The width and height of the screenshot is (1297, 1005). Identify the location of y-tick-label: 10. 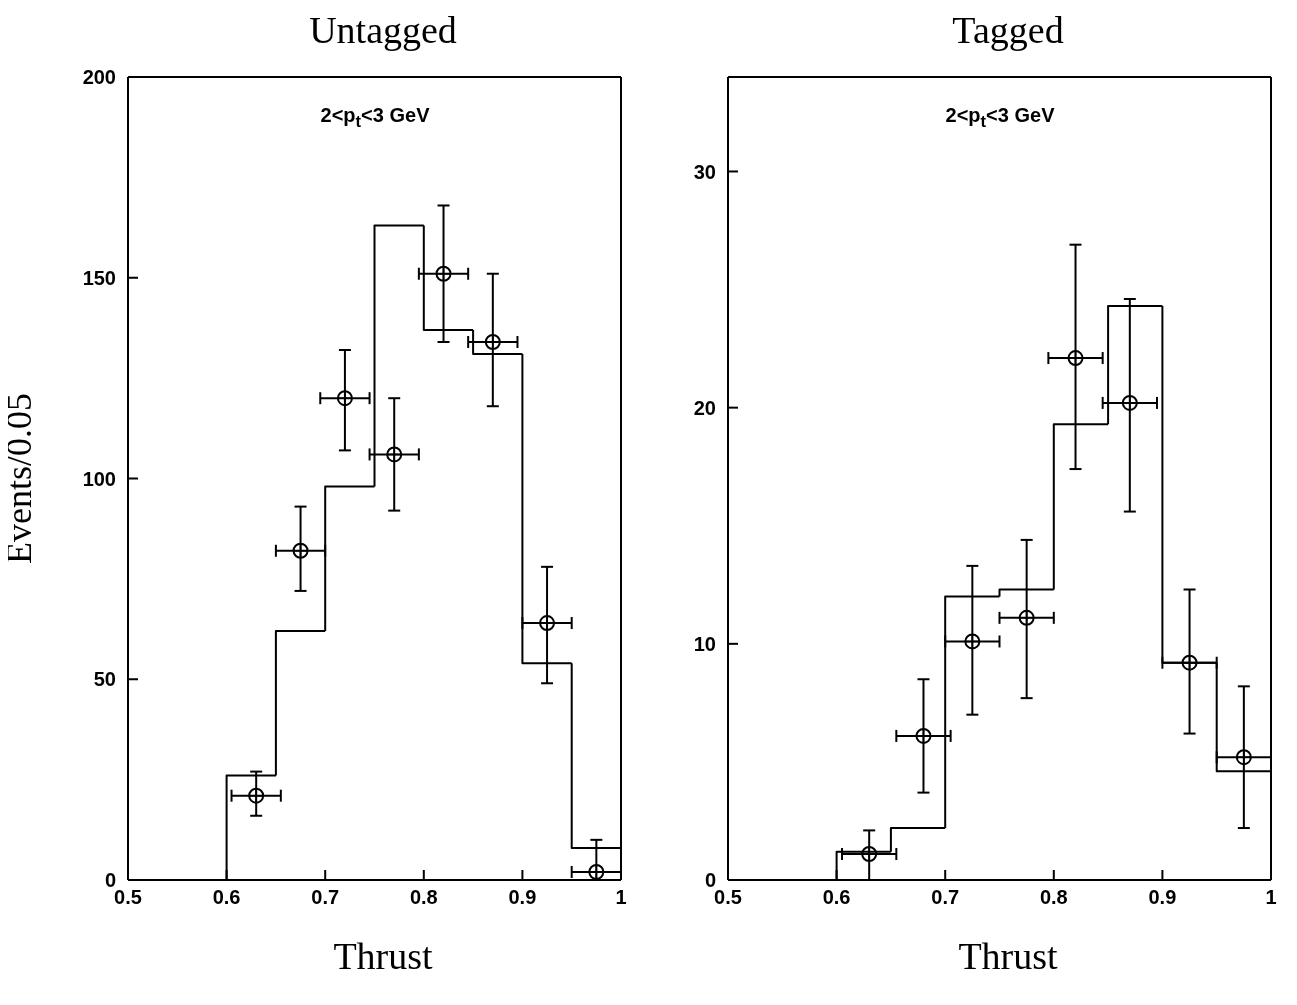
(704, 643).